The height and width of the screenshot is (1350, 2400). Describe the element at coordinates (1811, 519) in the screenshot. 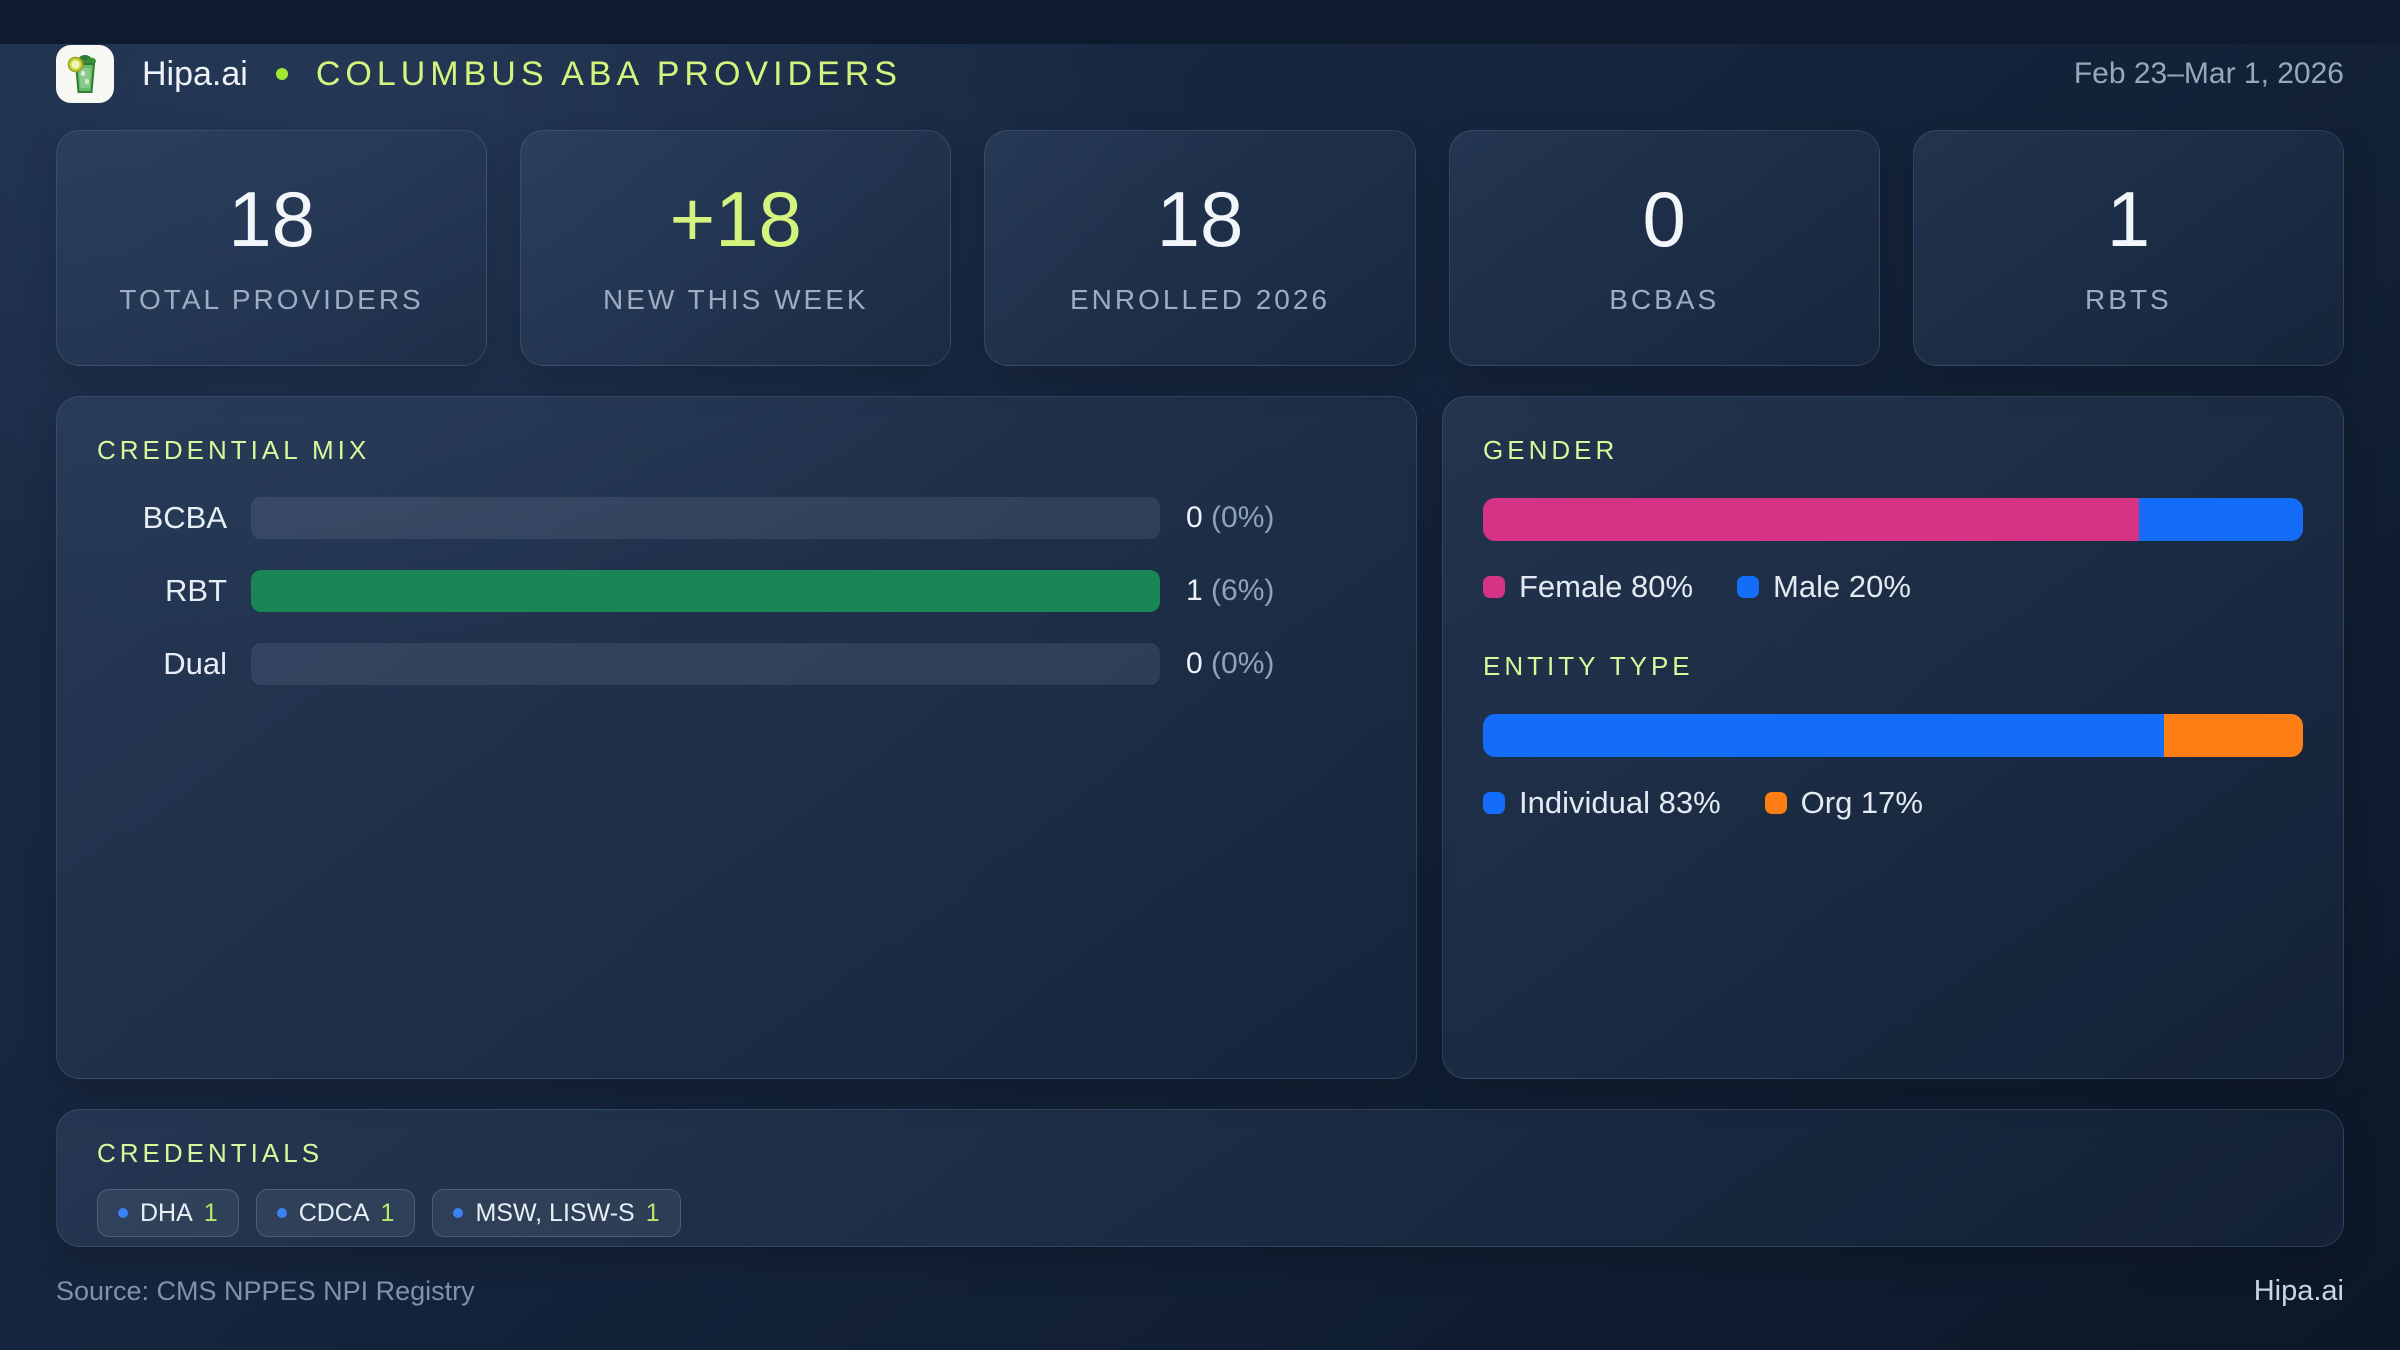

I see `gender-segment-female` at that location.